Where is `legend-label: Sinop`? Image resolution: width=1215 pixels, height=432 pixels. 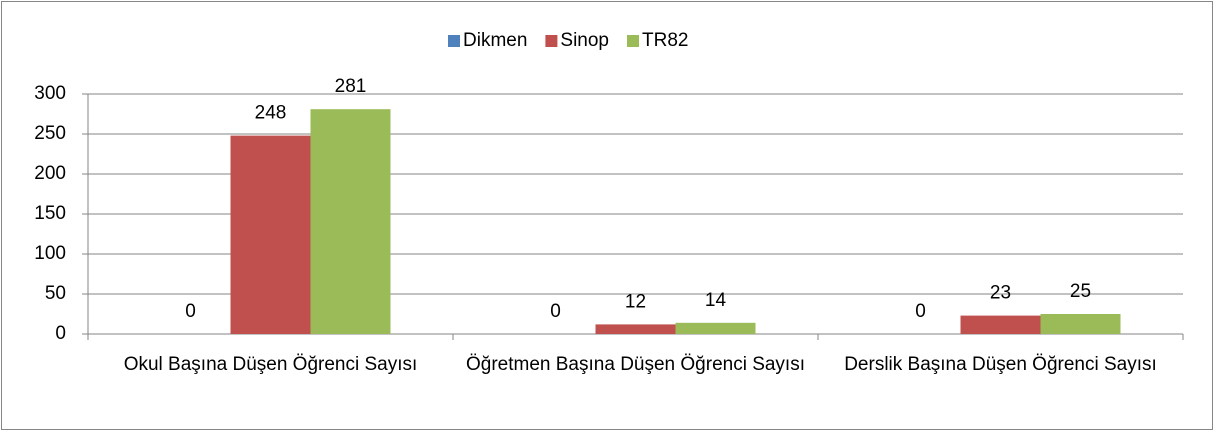 legend-label: Sinop is located at coordinates (584, 40).